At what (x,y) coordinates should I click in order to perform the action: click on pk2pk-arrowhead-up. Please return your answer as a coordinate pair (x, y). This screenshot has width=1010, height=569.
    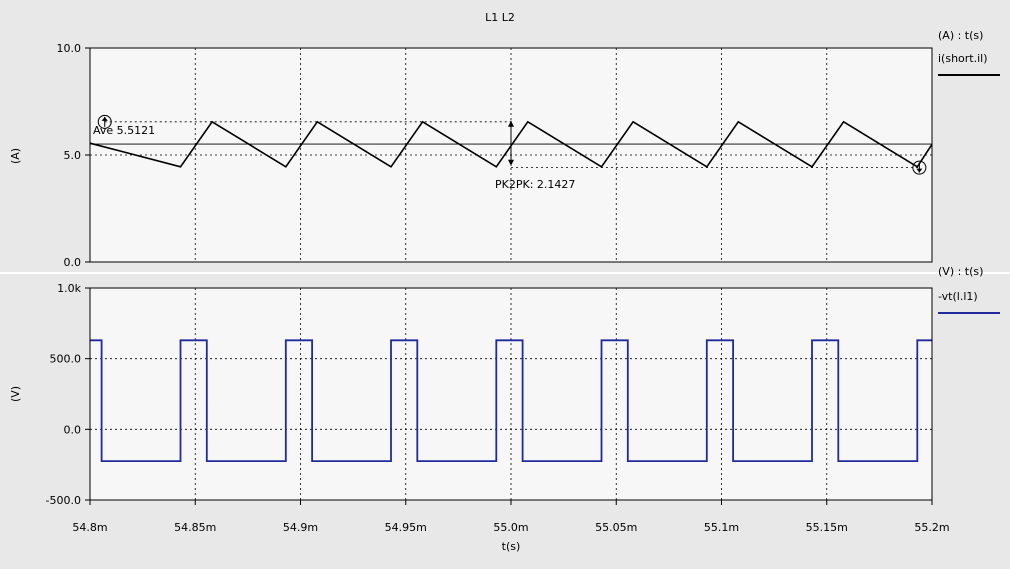
    Looking at the image, I should click on (511, 123).